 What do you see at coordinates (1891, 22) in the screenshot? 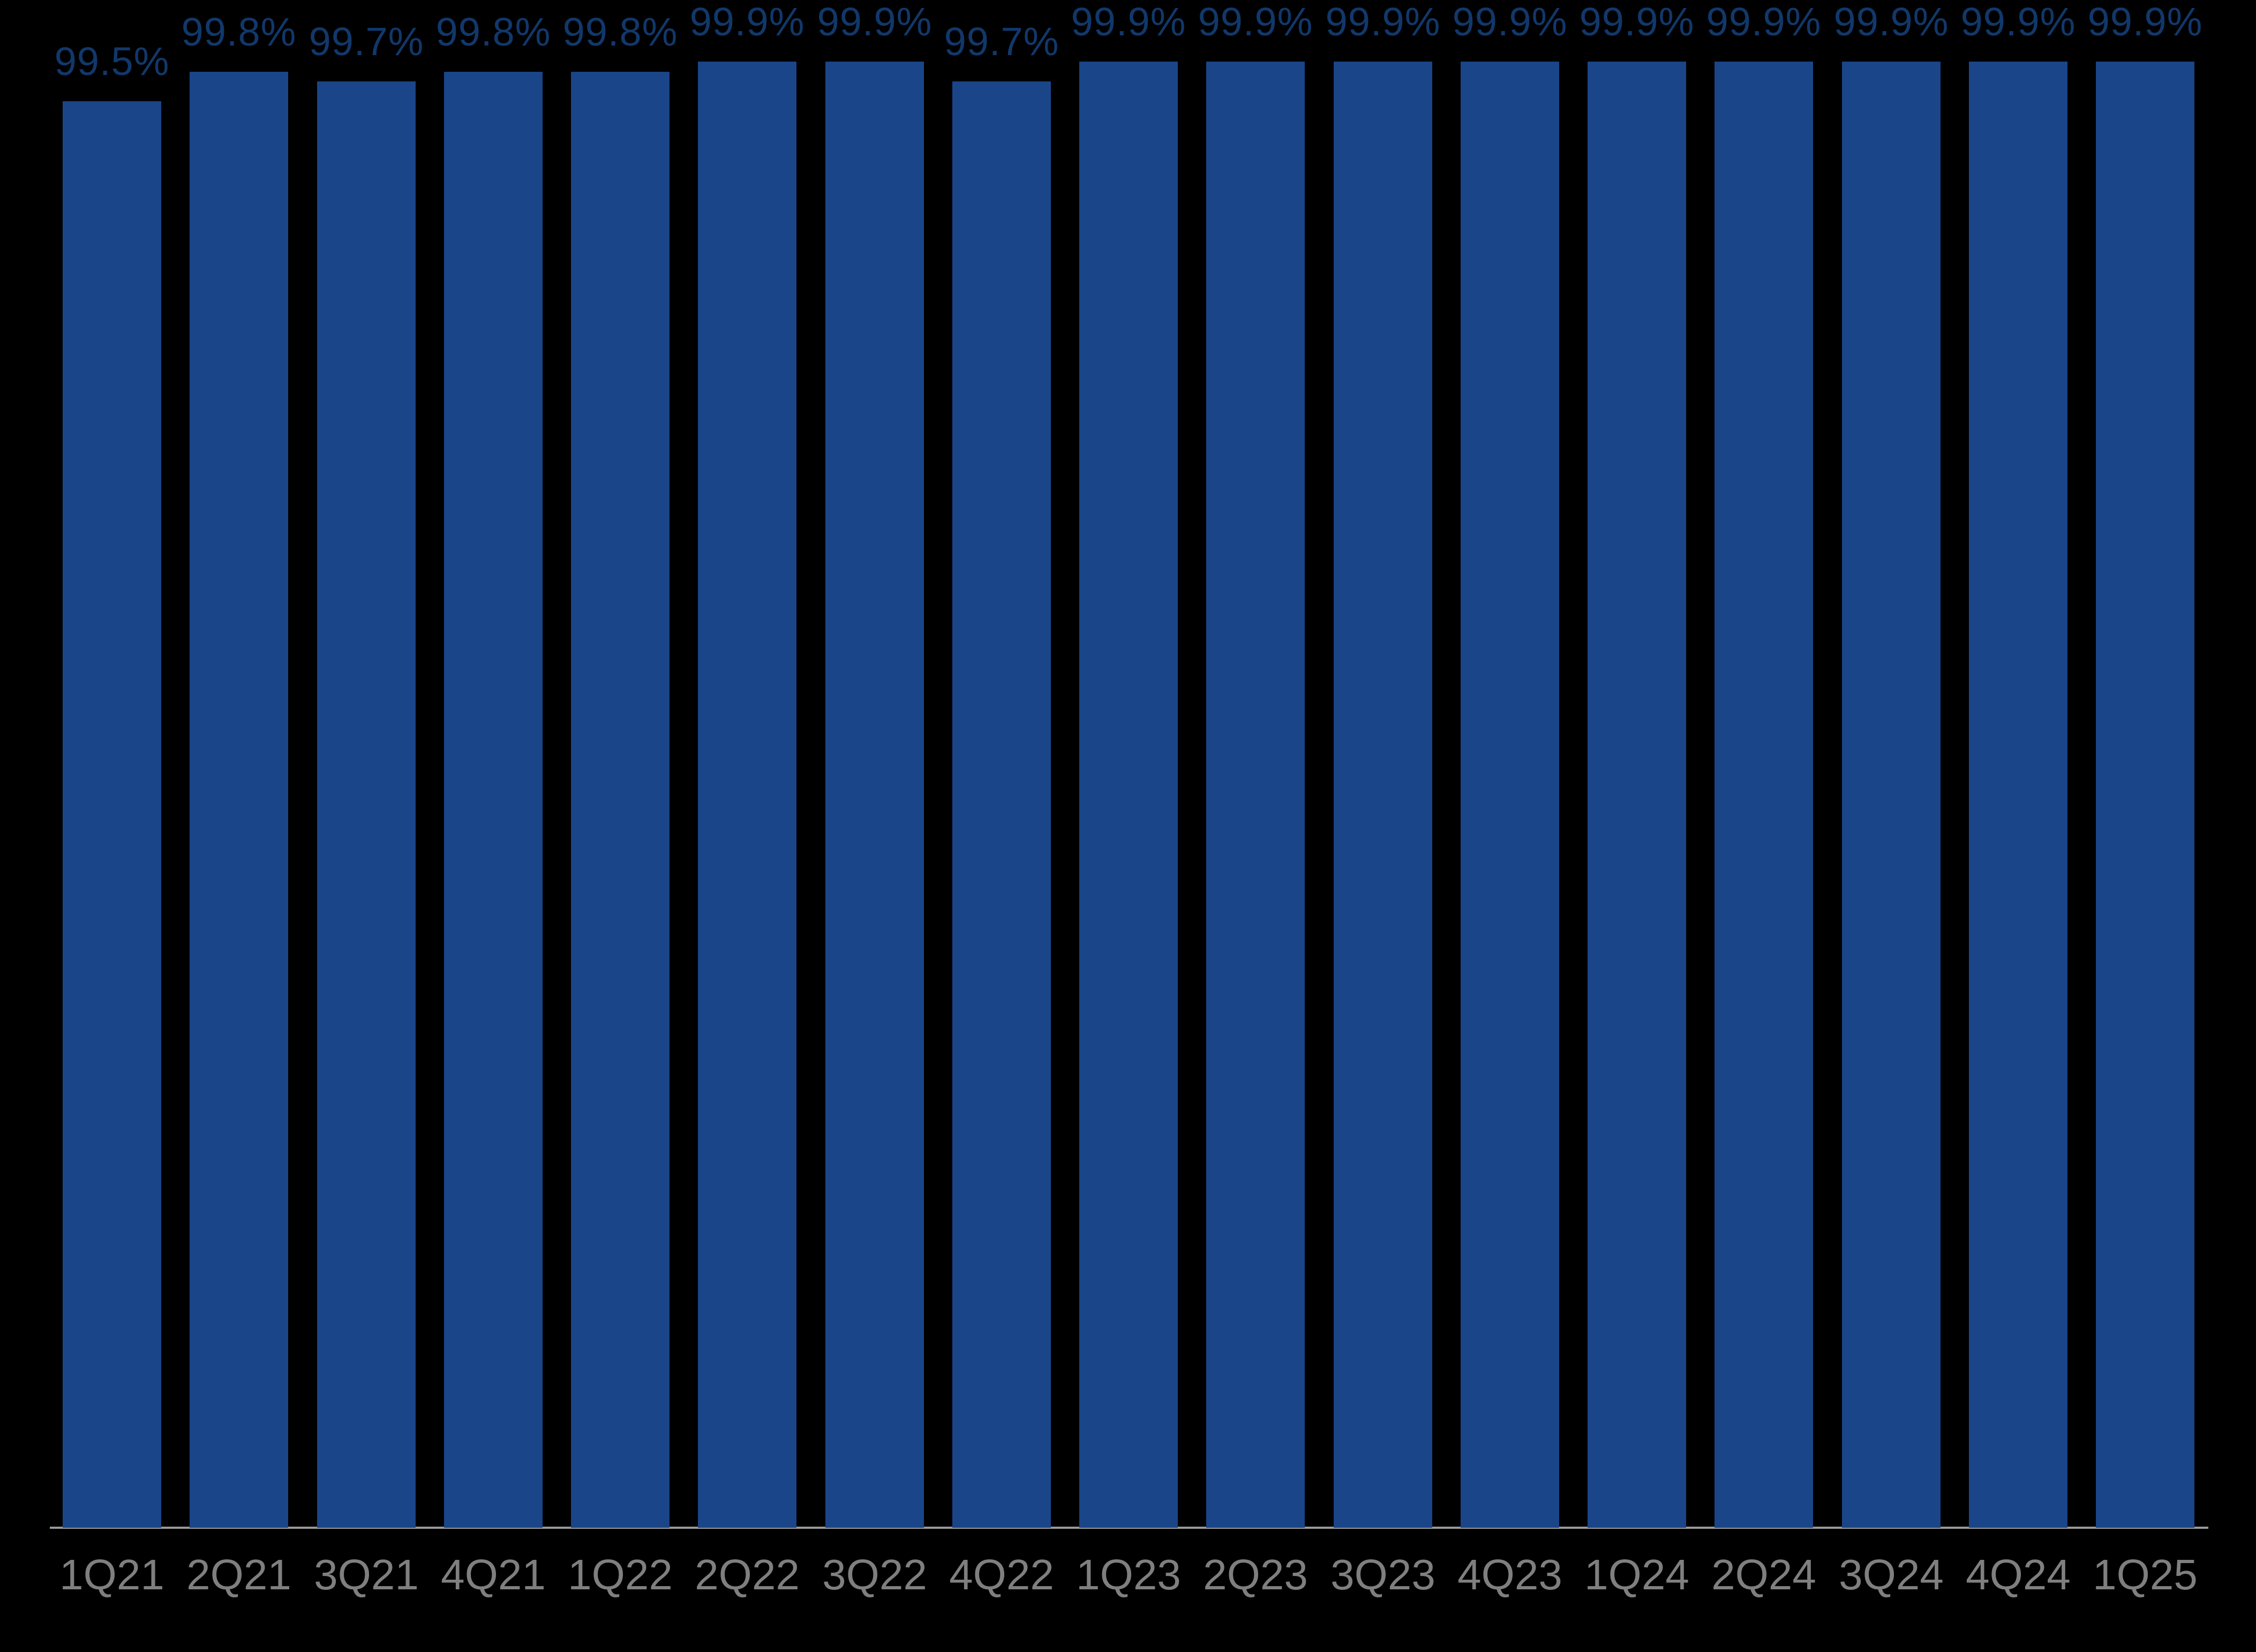
I see `bar-value-label-3Q24: 99.9%` at bounding box center [1891, 22].